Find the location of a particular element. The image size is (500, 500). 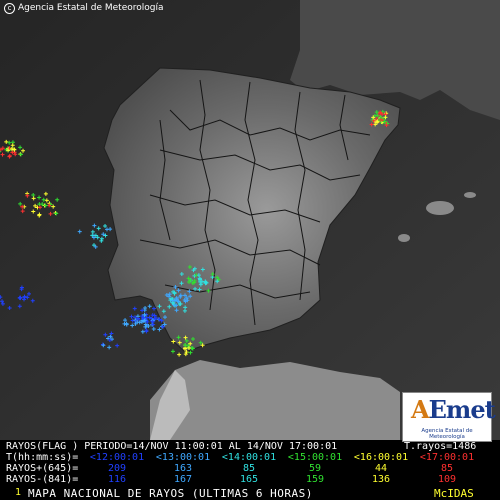

legend-interval-label: <16:00:01 is located at coordinates (381, 457).